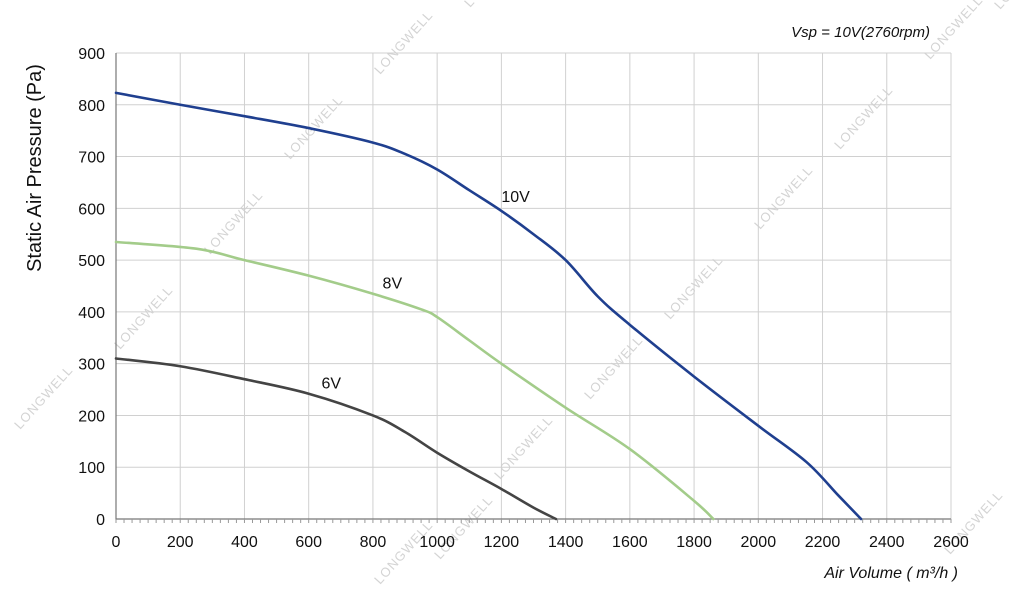  What do you see at coordinates (373, 542) in the screenshot?
I see `x-tick-label: 800` at bounding box center [373, 542].